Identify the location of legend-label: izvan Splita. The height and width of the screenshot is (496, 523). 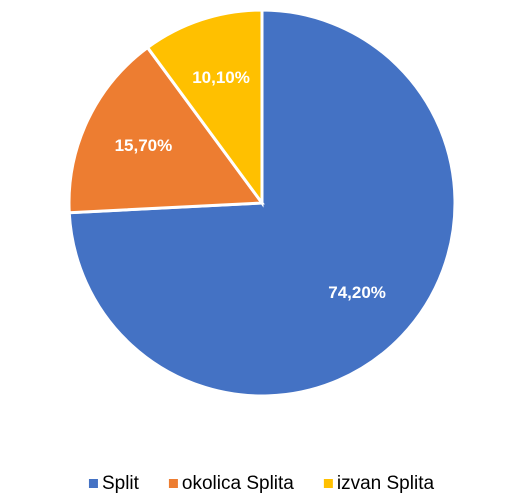
(386, 483).